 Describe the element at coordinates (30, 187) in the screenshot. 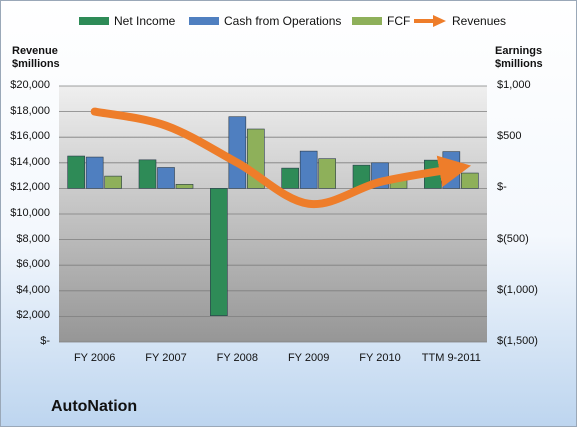

I see `left-tick-label-4: $12,000` at that location.